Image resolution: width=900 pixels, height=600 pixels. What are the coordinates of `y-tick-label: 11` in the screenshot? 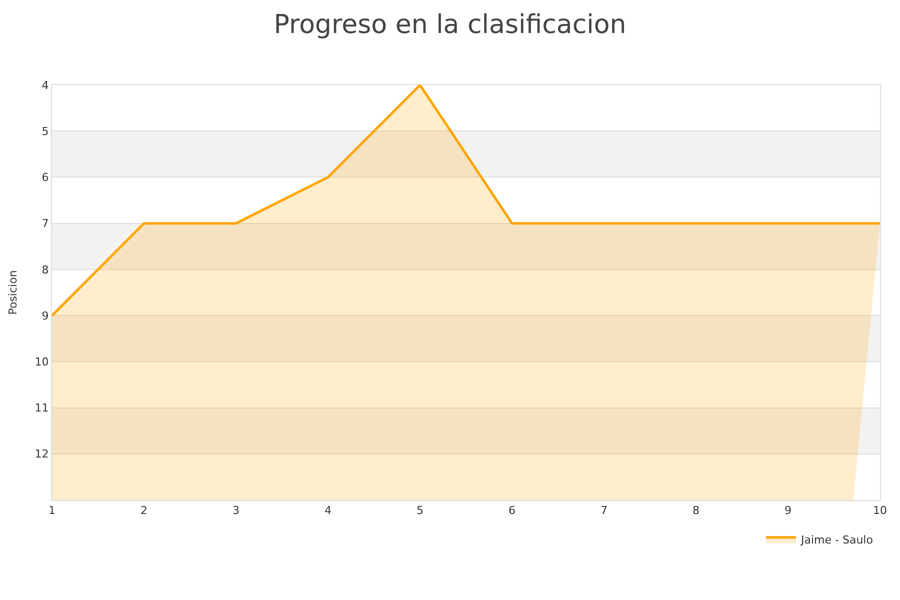 It's located at (41, 408).